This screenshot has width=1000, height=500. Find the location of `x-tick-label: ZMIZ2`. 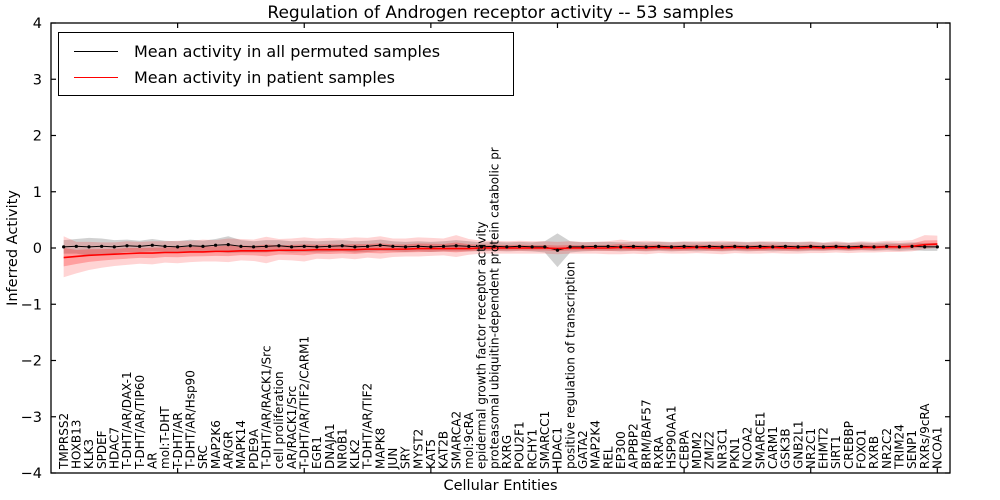

x-tick-label: ZMIZ2 is located at coordinates (710, 450).